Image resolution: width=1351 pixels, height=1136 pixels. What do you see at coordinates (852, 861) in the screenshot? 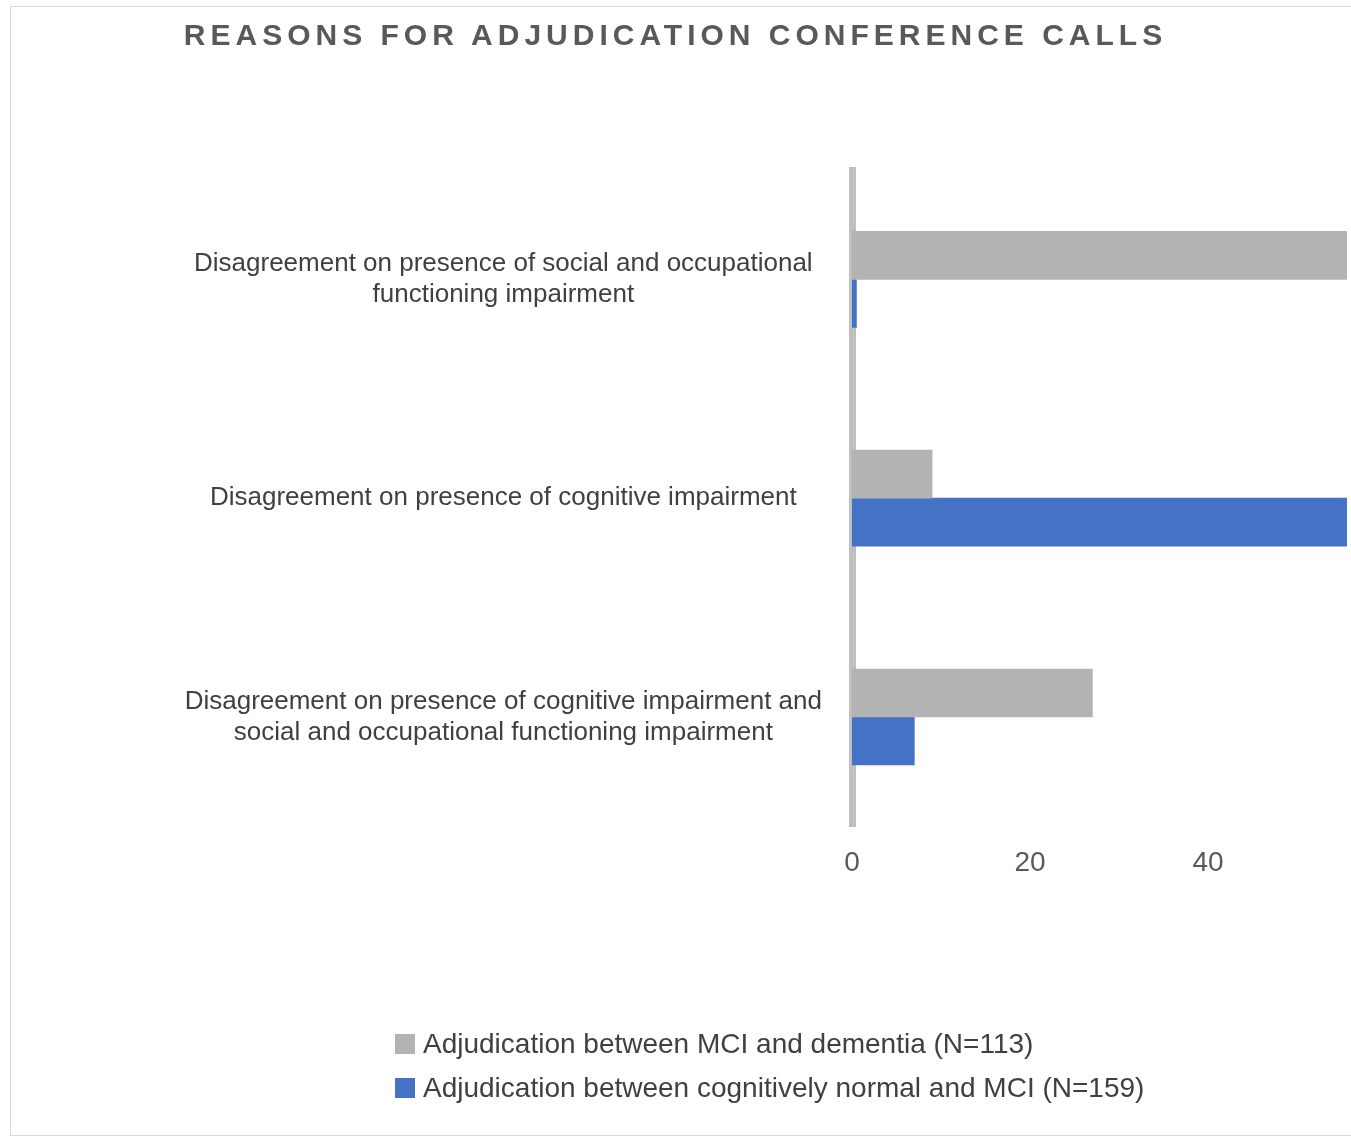
I see `x-tick-label: 0` at bounding box center [852, 861].